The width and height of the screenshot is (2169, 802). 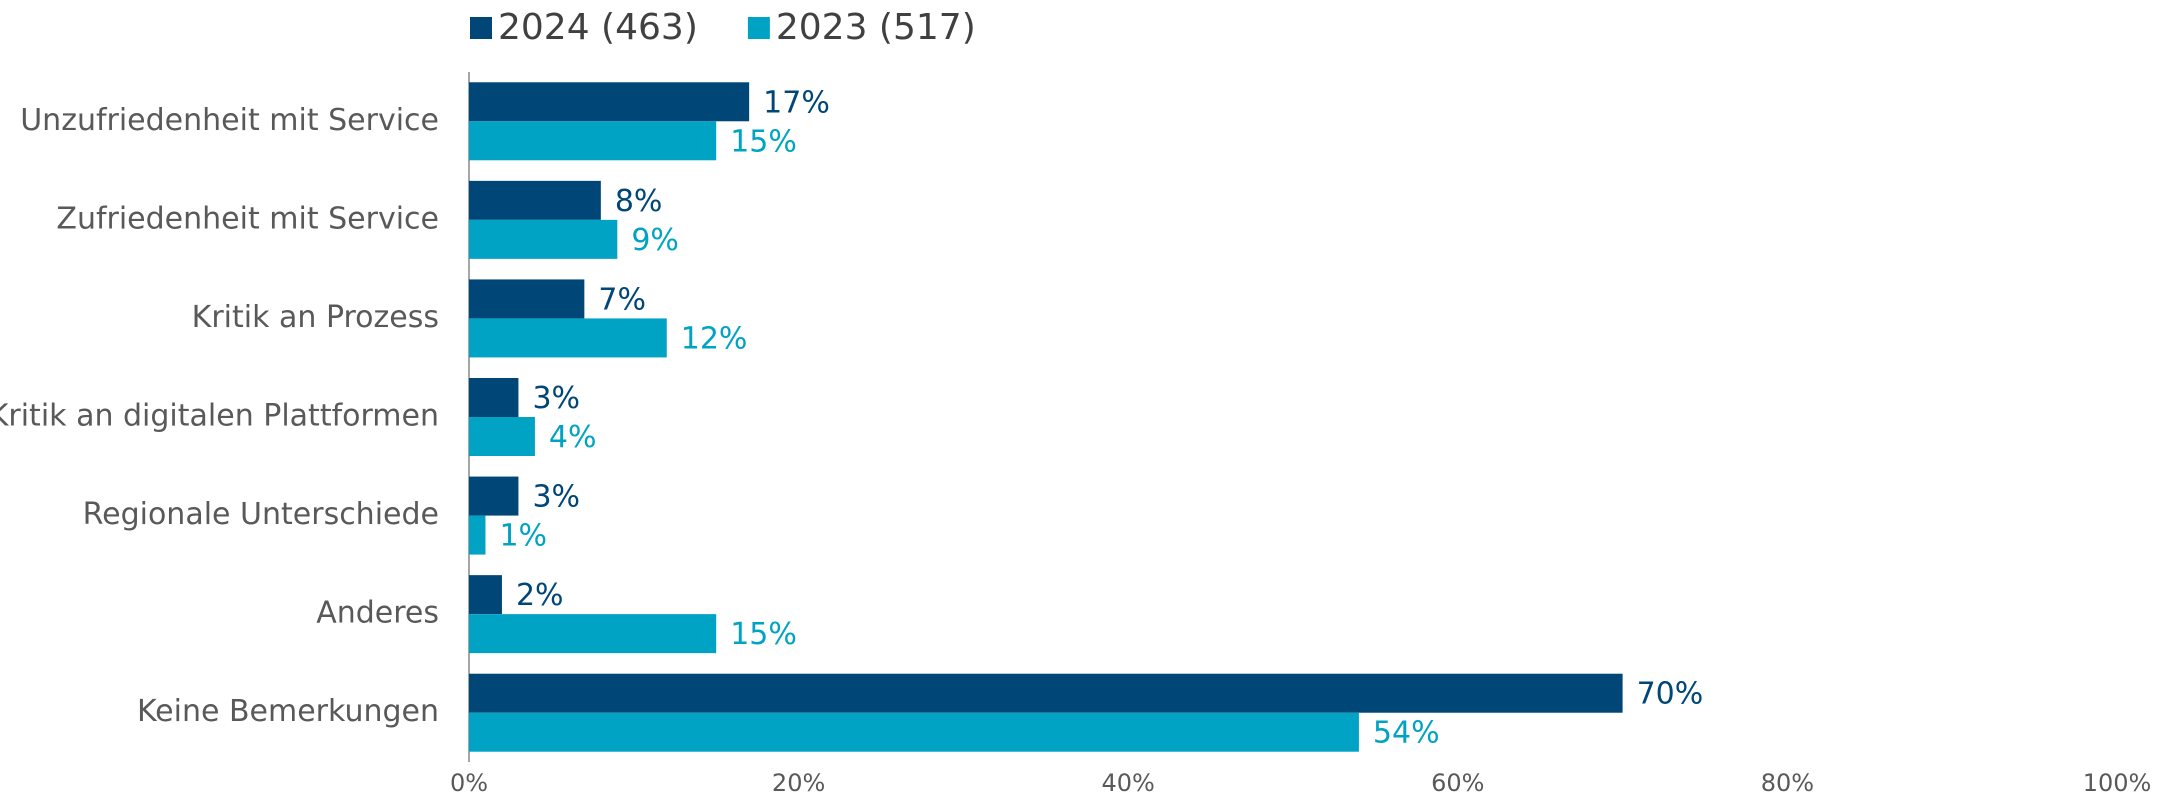 What do you see at coordinates (377, 613) in the screenshot?
I see `y-tick-label: Anderes` at bounding box center [377, 613].